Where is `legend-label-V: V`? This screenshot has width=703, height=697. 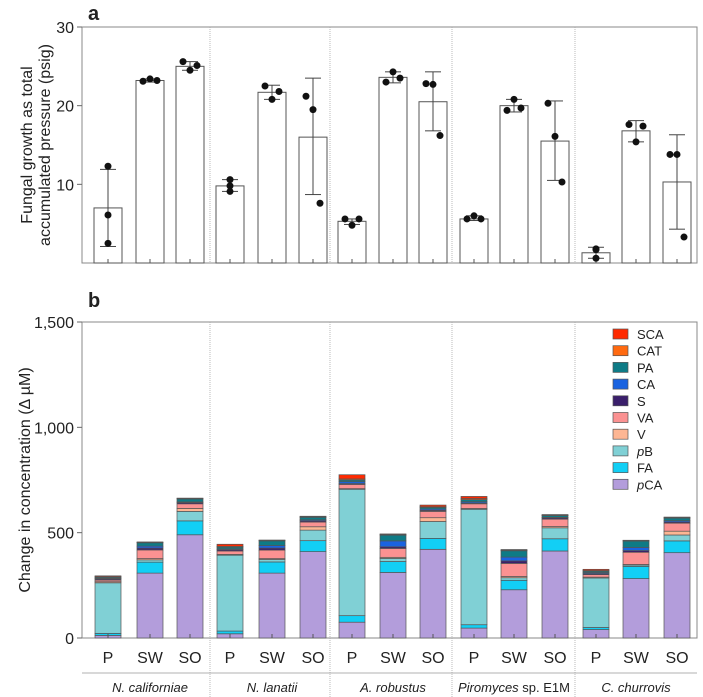 legend-label-V: V is located at coordinates (641, 434).